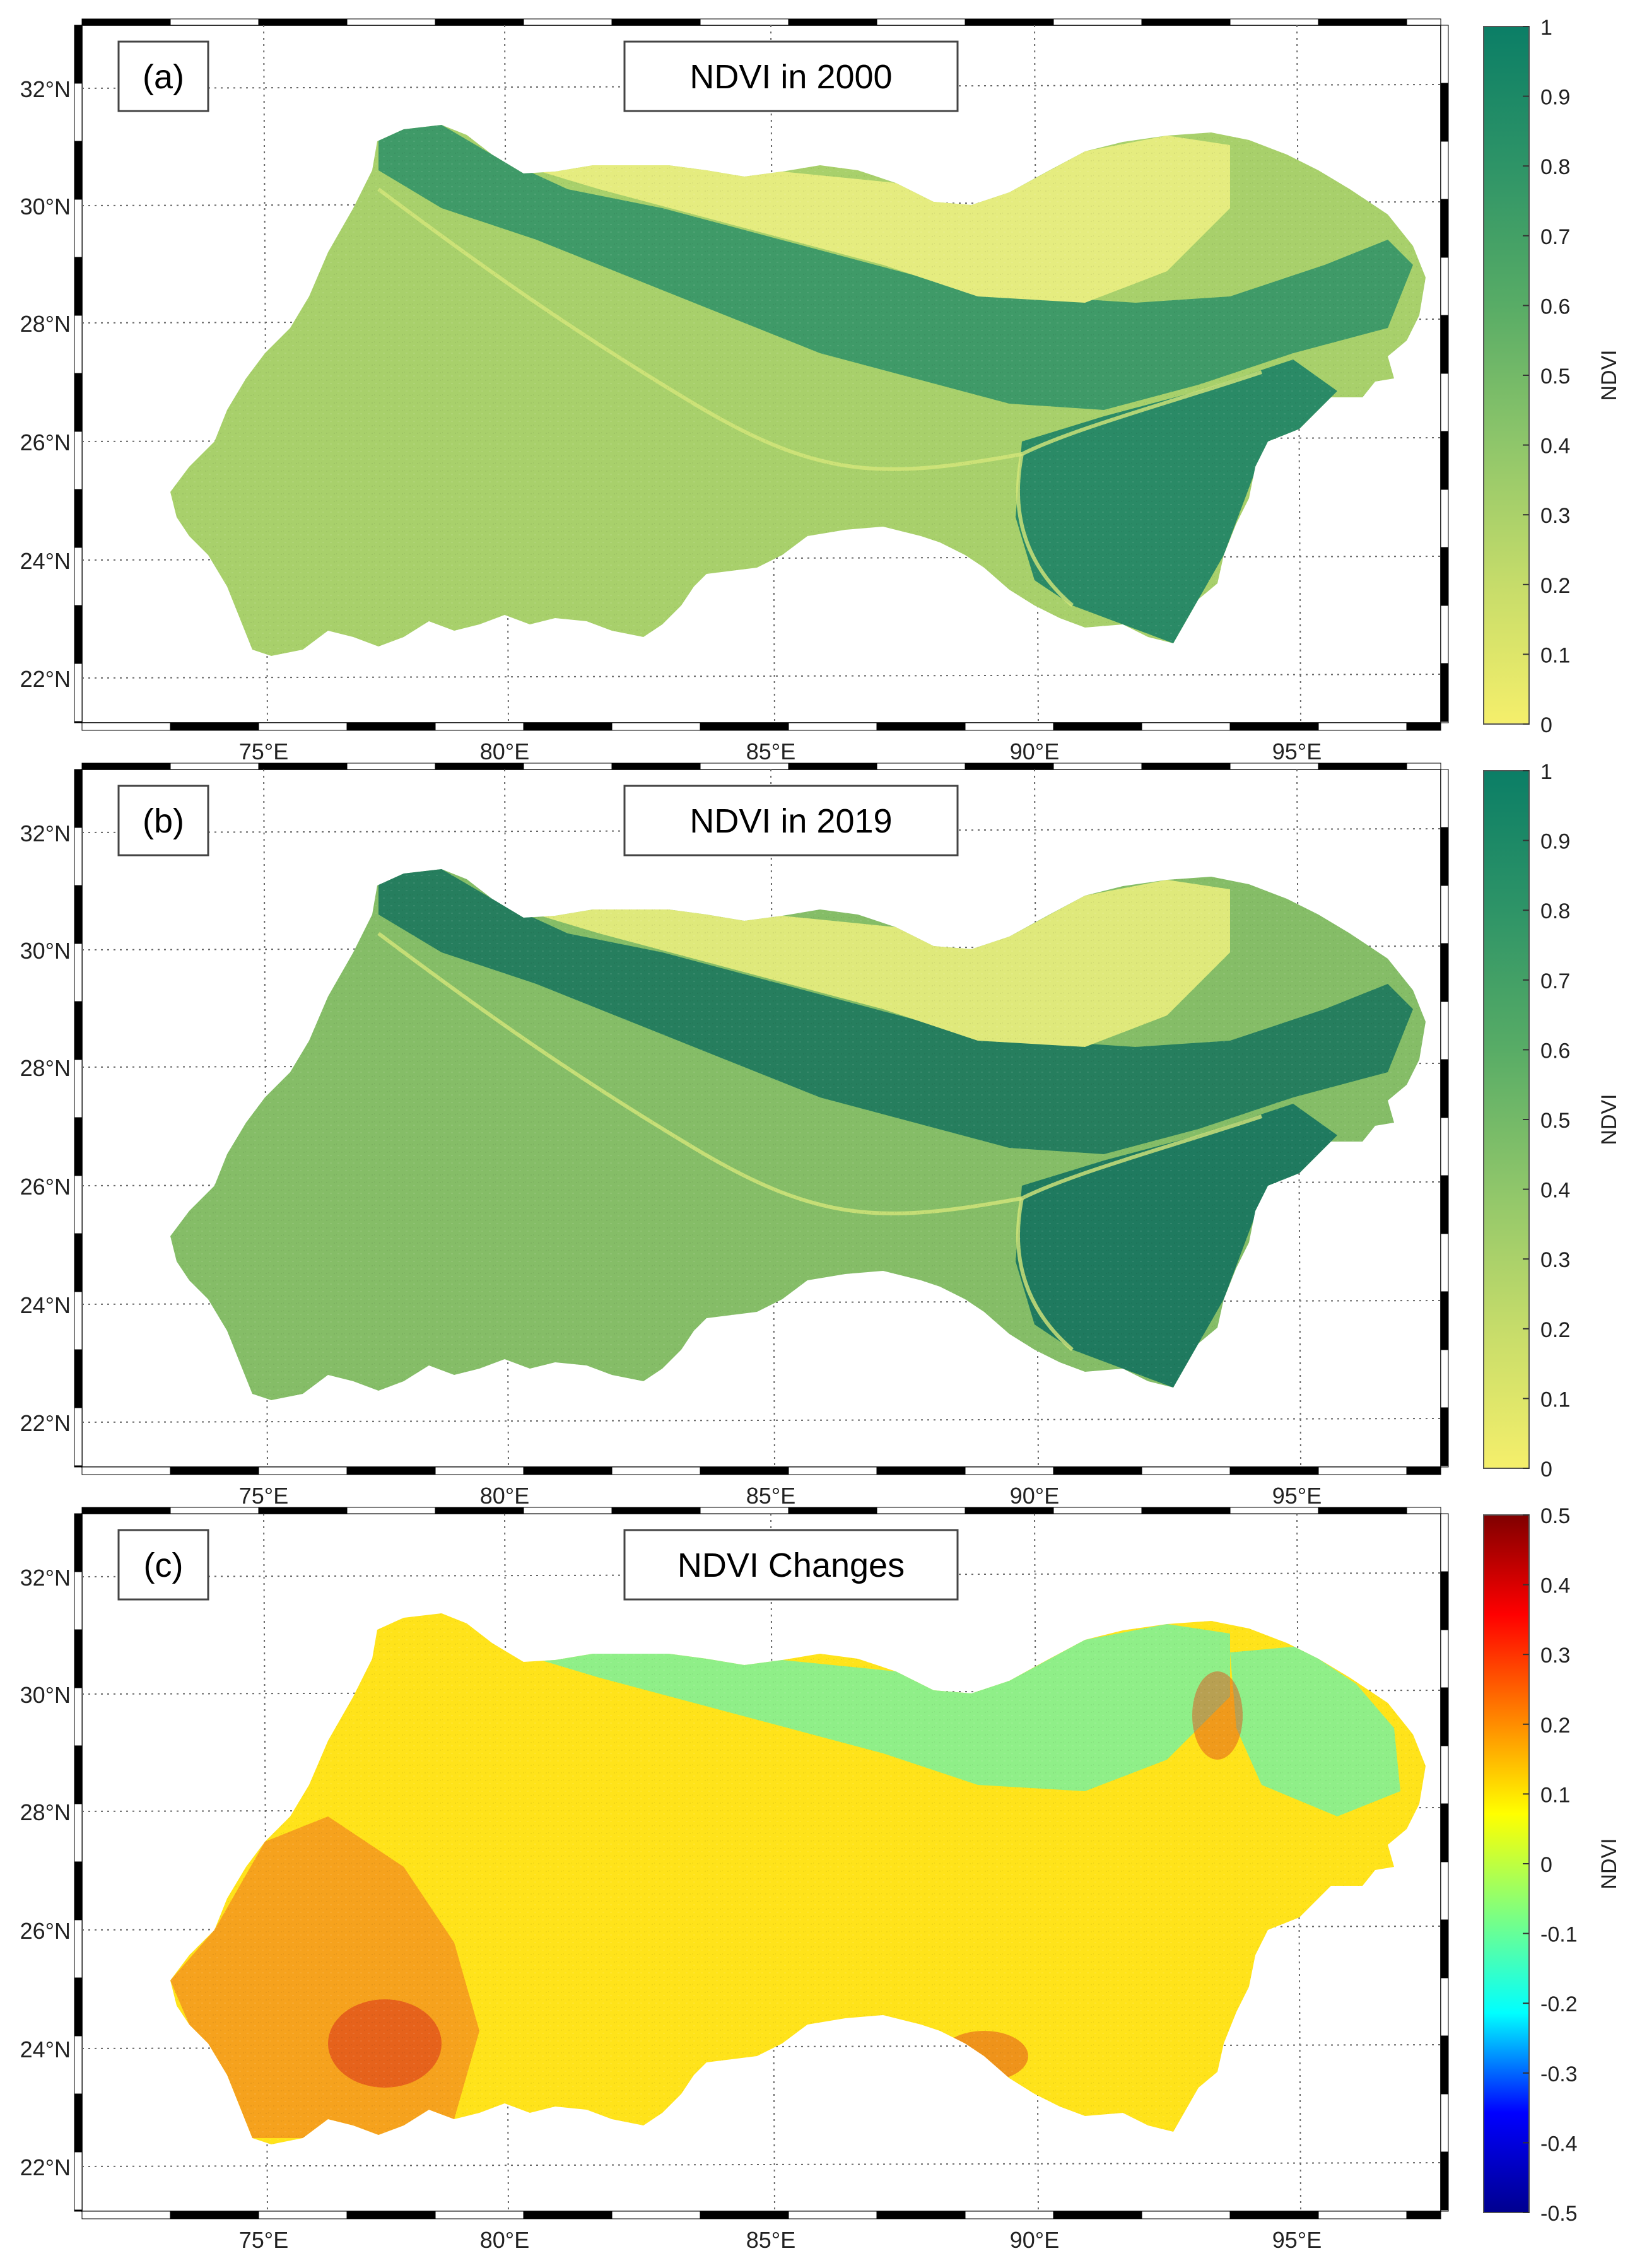  What do you see at coordinates (1555, 1400) in the screenshot?
I see `colorbar-tick-label: 0.1` at bounding box center [1555, 1400].